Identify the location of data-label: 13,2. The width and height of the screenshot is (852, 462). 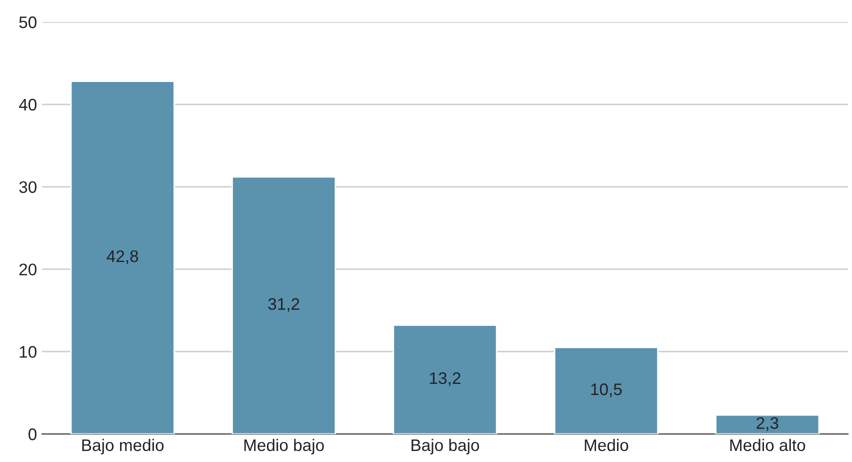
(445, 379).